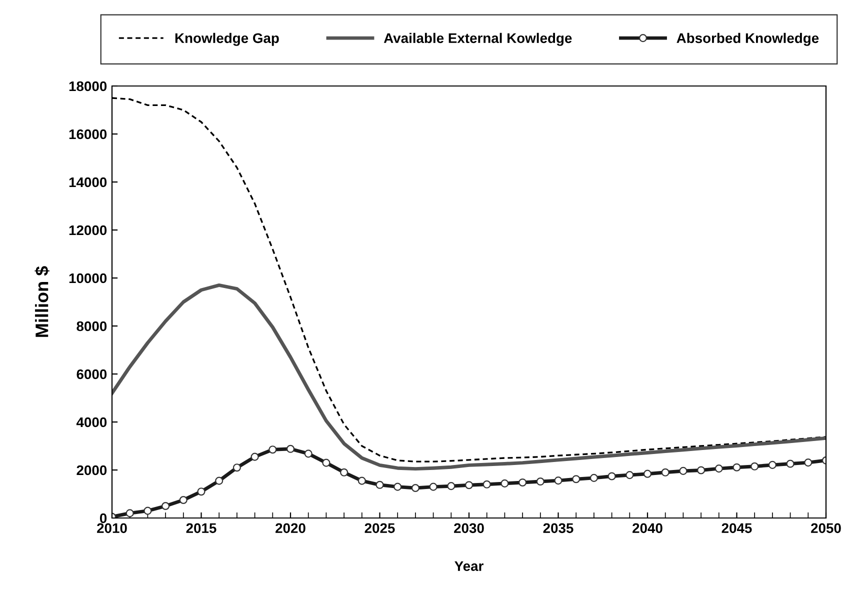 The height and width of the screenshot is (591, 844). Describe the element at coordinates (88, 86) in the screenshot. I see `y-tick-label: 18000` at that location.